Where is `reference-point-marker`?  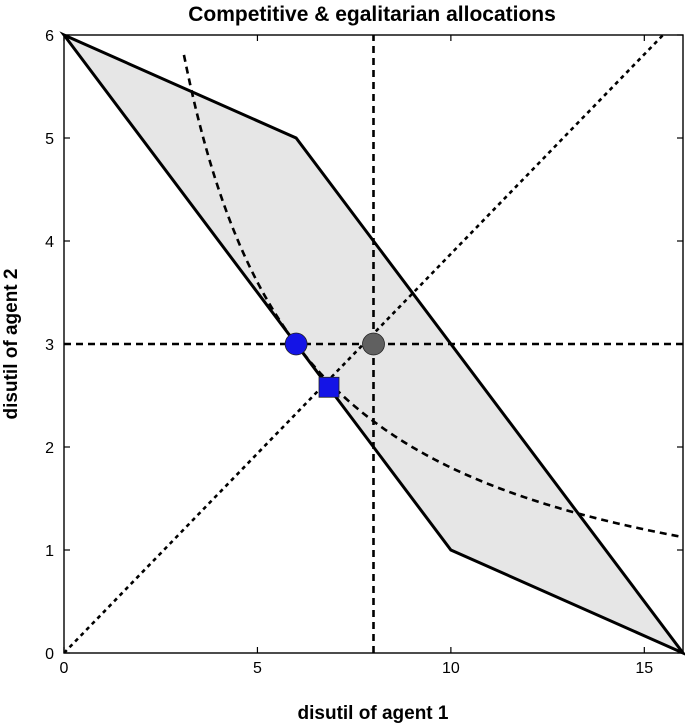 reference-point-marker is located at coordinates (373, 344).